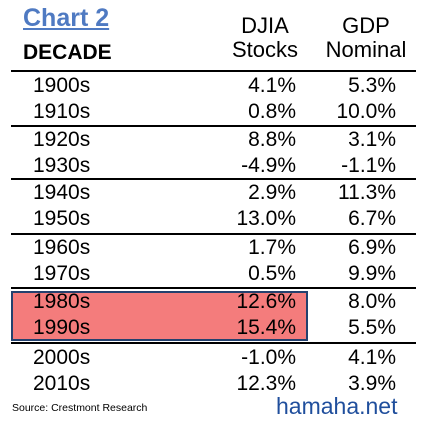  Describe the element at coordinates (372, 327) in the screenshot. I see `gdp-cell: 5.5%` at that location.